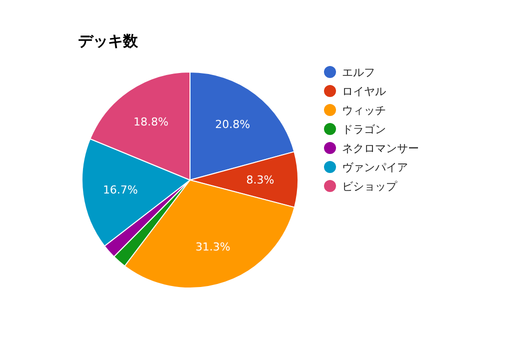 The image size is (521, 342). I want to click on legend-label: エルフ, so click(358, 72).